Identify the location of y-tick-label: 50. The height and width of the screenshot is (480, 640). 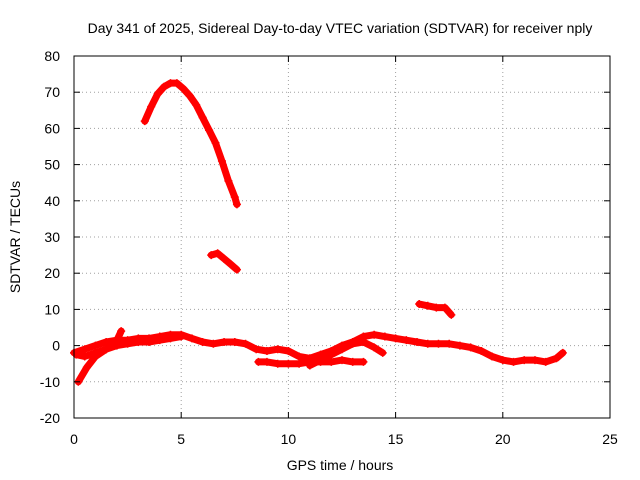
(52, 165).